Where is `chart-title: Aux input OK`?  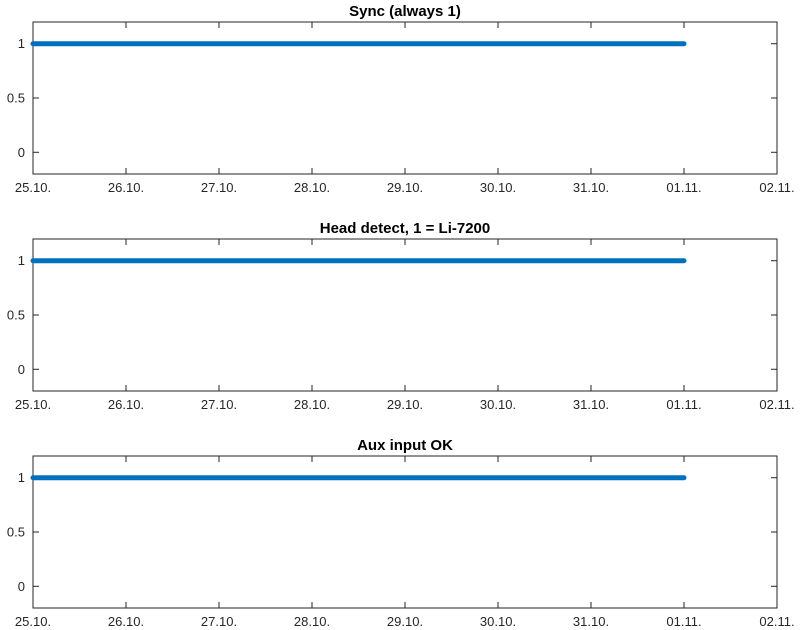
chart-title: Aux input OK is located at coordinates (405, 445).